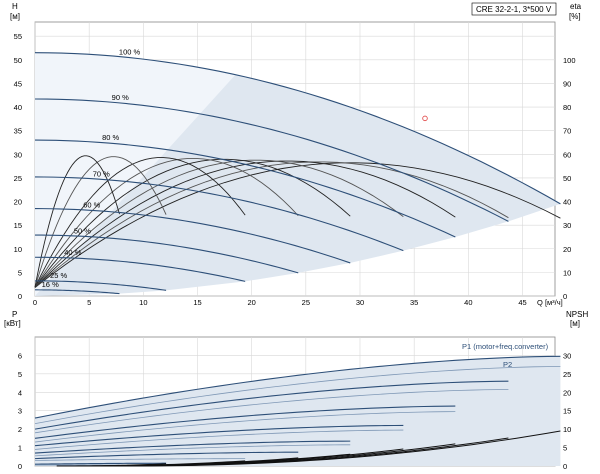 The width and height of the screenshot is (600, 474). What do you see at coordinates (360, 302) in the screenshot?
I see `top-x-tick-6: 30` at bounding box center [360, 302].